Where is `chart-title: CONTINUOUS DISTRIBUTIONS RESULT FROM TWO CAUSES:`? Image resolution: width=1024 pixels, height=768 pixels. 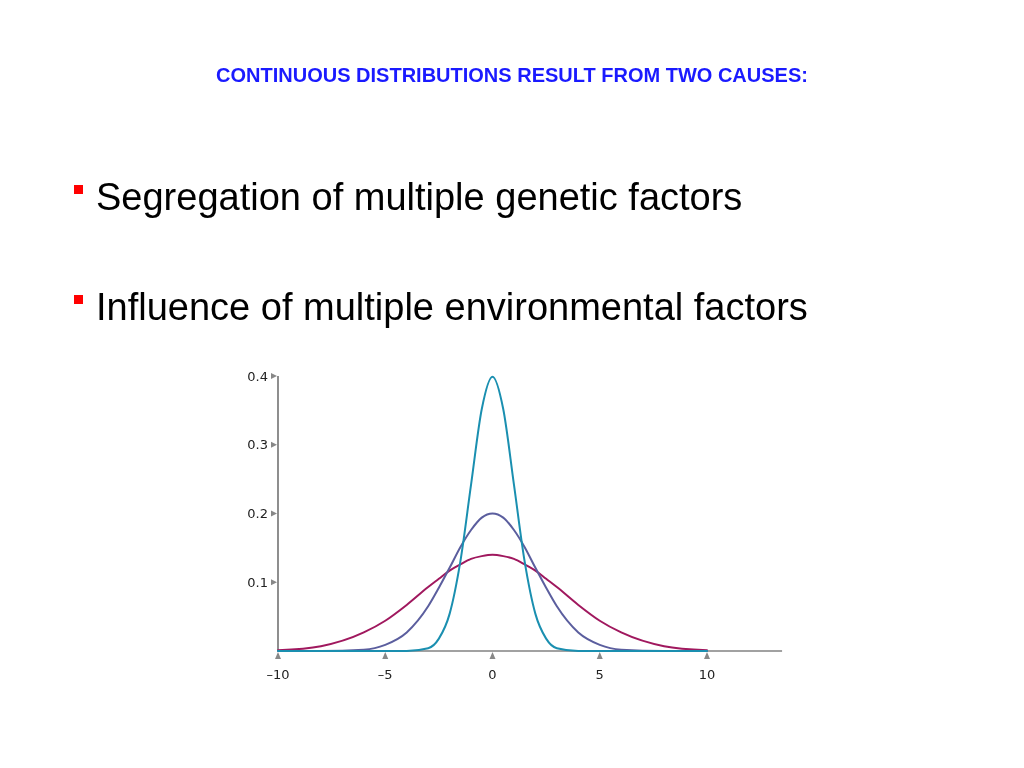
chart-title: CONTINUOUS DISTRIBUTIONS RESULT FROM TWO CAUSES: is located at coordinates (512, 75).